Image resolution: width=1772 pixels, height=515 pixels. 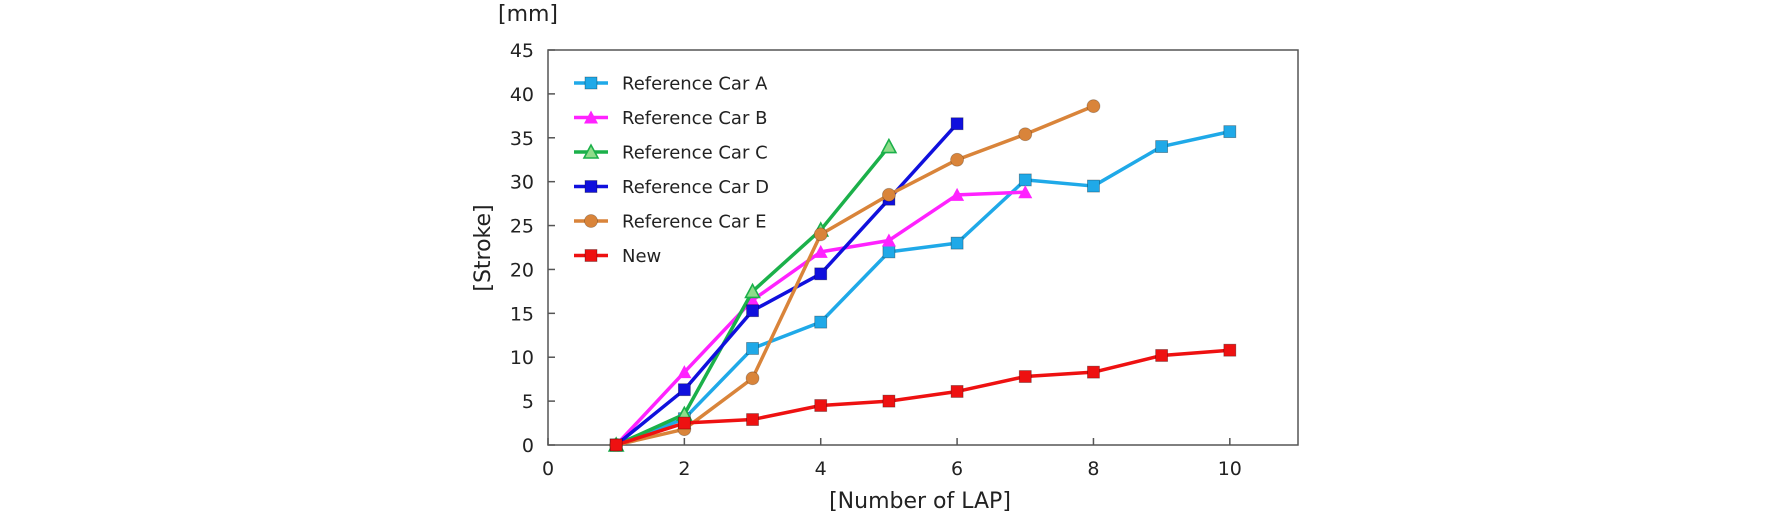 I want to click on x-axis-title: [Number of LAP], so click(x=920, y=501).